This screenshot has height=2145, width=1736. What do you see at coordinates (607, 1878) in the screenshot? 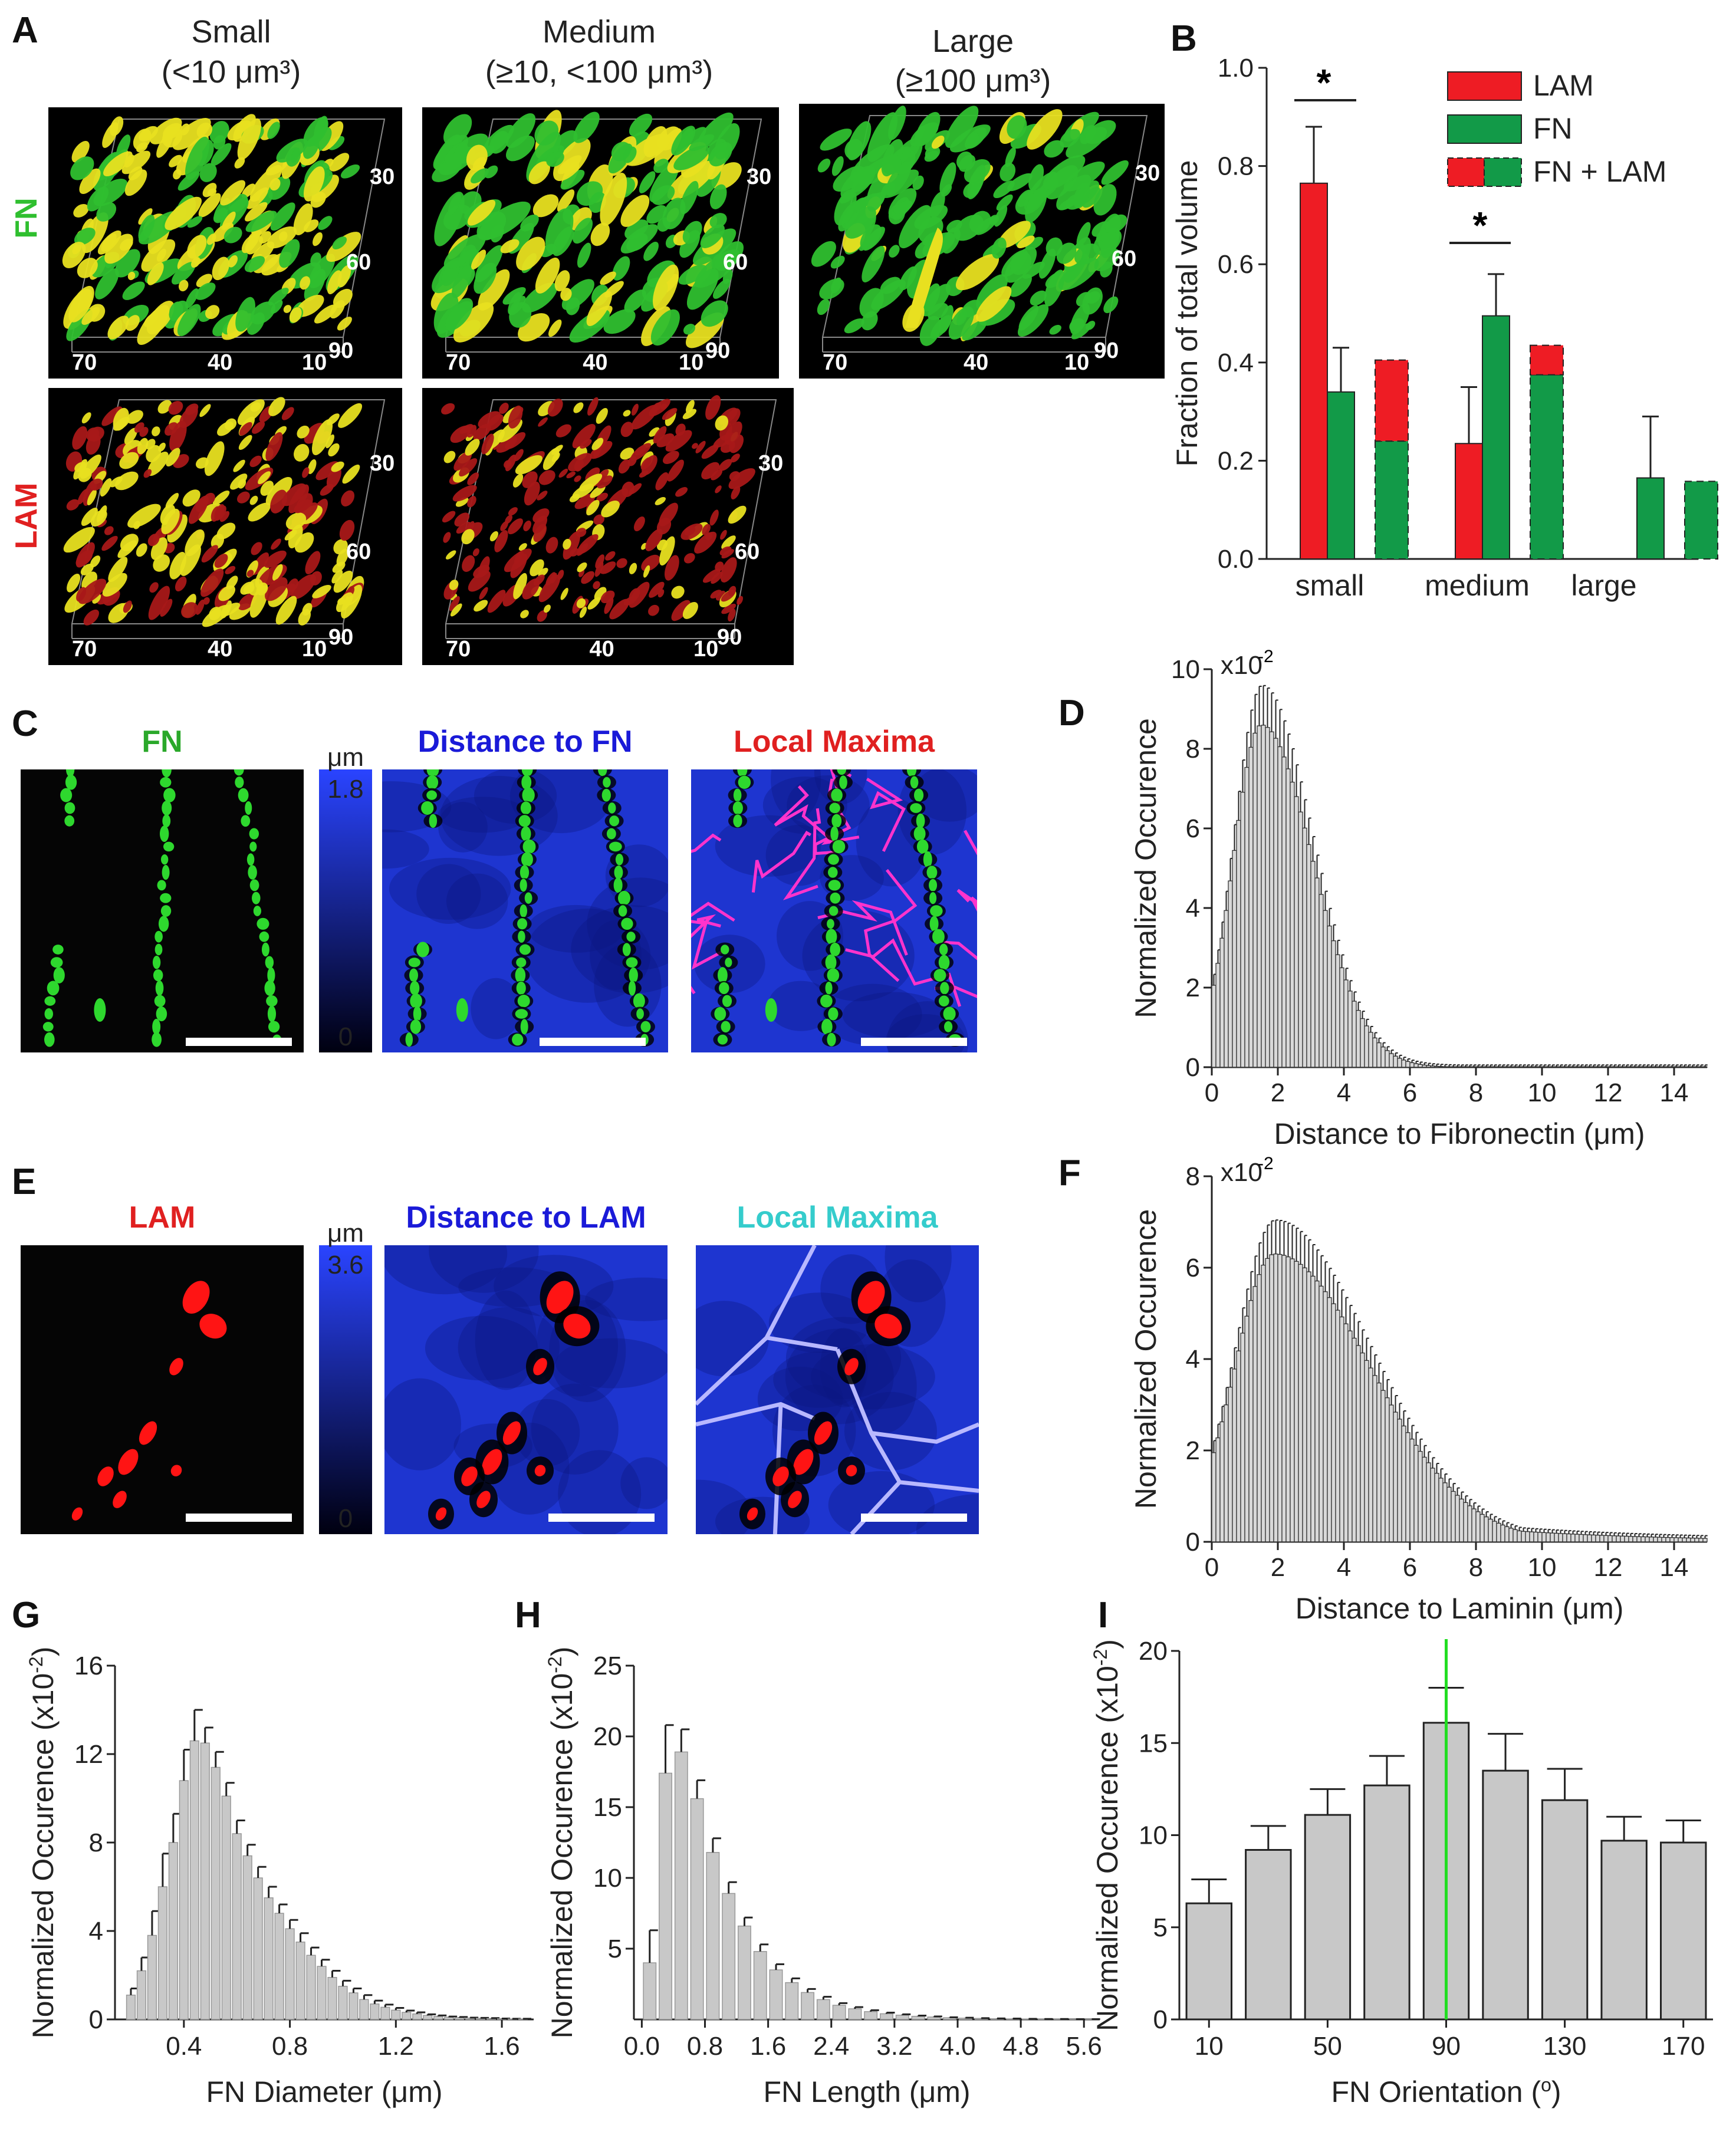
I see `chart-h-ytick: 10` at bounding box center [607, 1878].